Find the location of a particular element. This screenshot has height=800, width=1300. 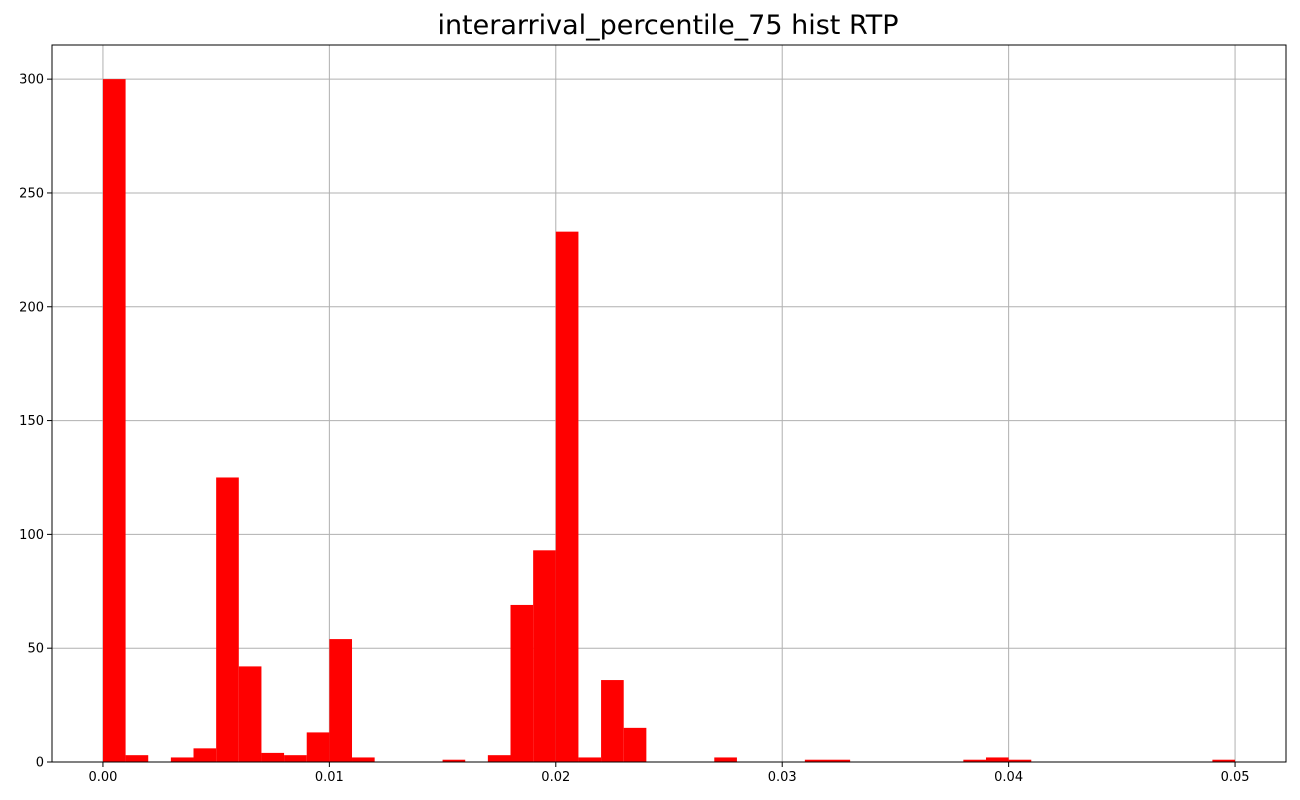

y-tick-label: 0 is located at coordinates (40, 763).